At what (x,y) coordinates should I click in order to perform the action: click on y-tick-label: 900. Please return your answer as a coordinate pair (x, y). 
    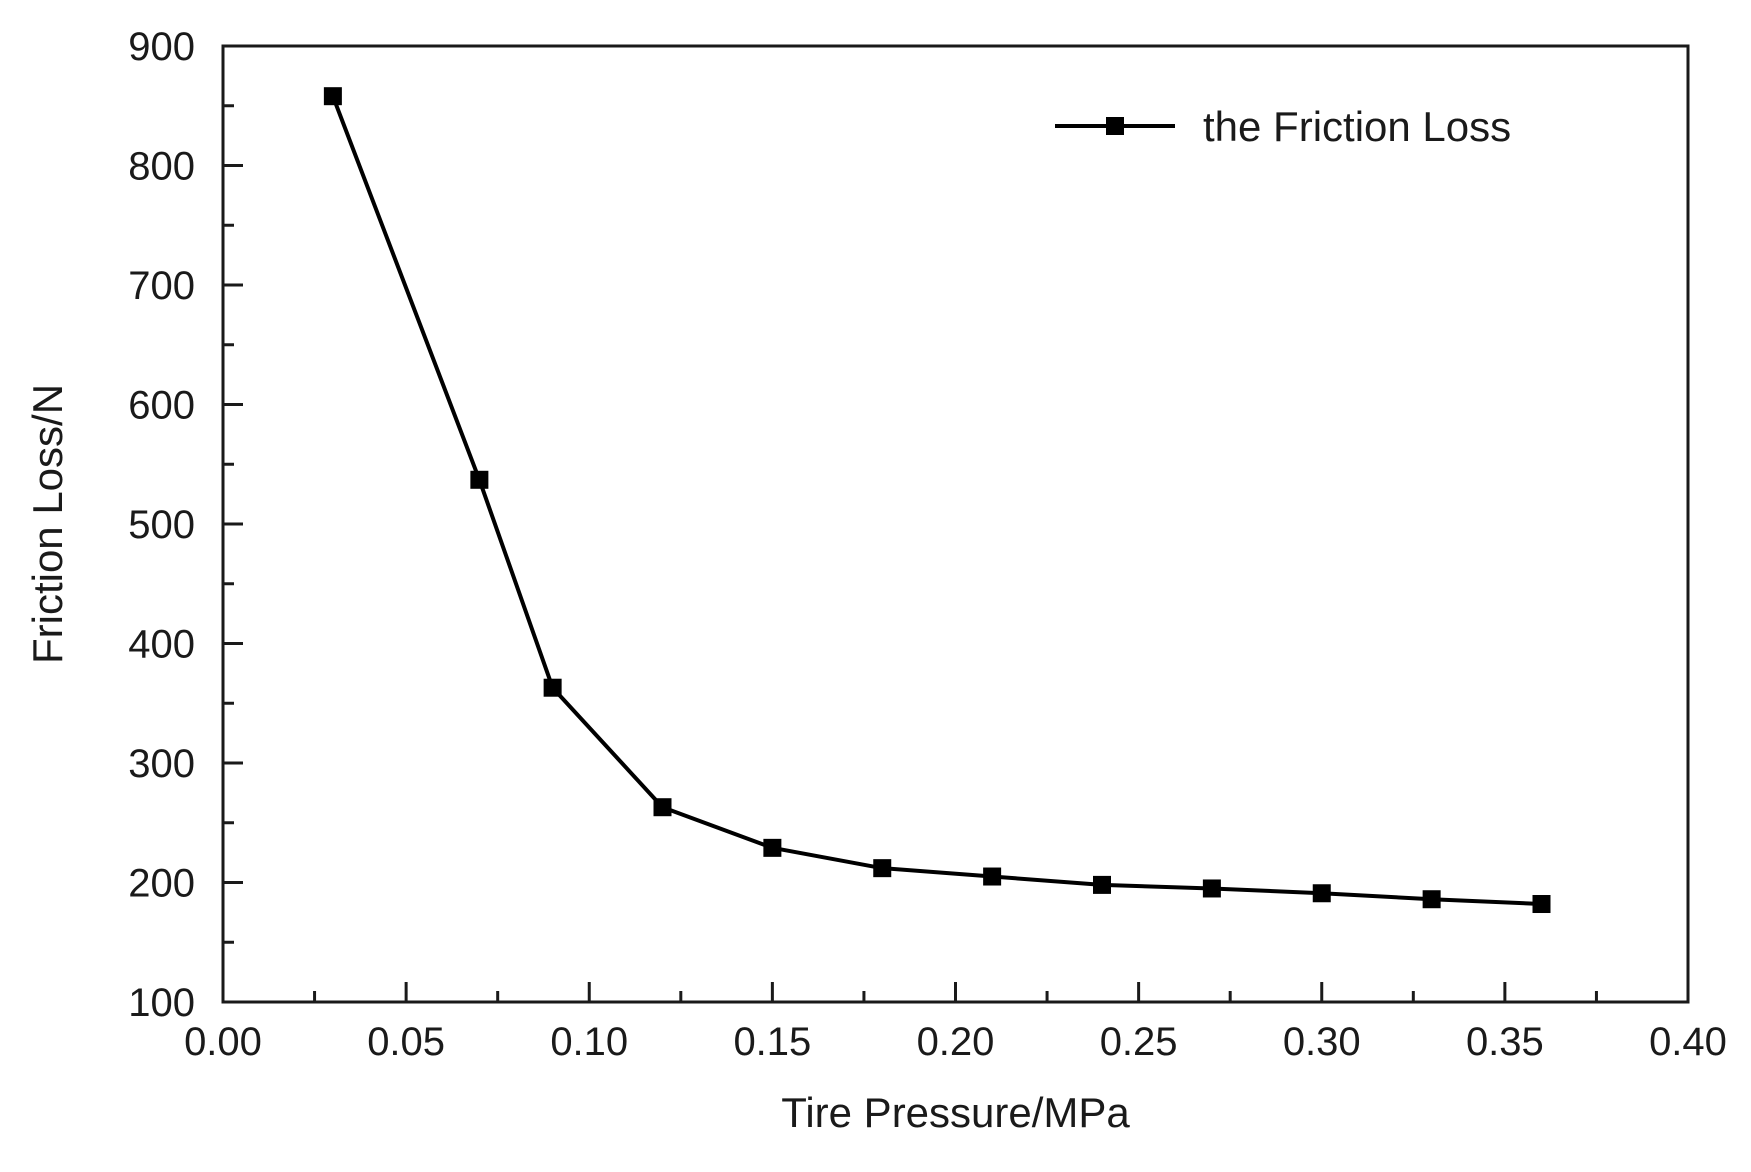
    Looking at the image, I should click on (161, 47).